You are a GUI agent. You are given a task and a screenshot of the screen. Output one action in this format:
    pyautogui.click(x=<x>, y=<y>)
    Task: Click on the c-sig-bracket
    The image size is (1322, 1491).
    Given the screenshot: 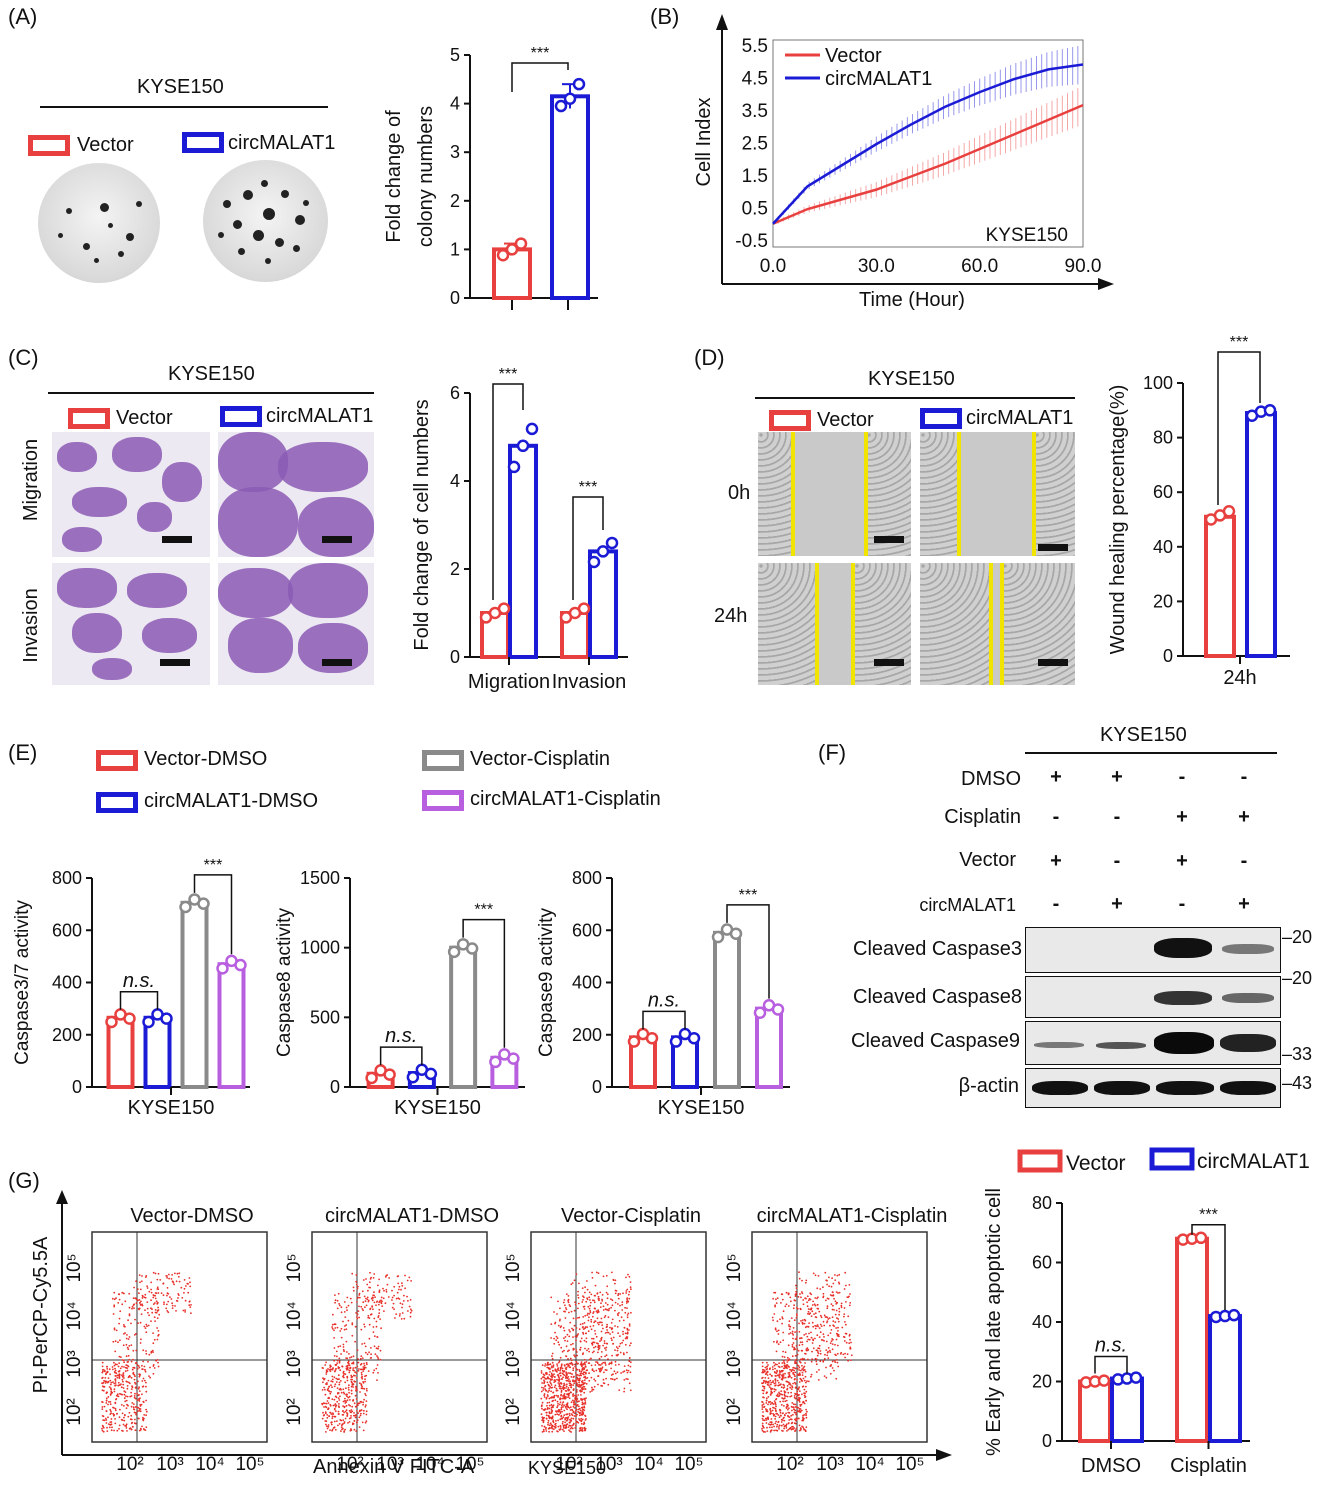 What is the action you would take?
    pyautogui.click(x=588, y=548)
    